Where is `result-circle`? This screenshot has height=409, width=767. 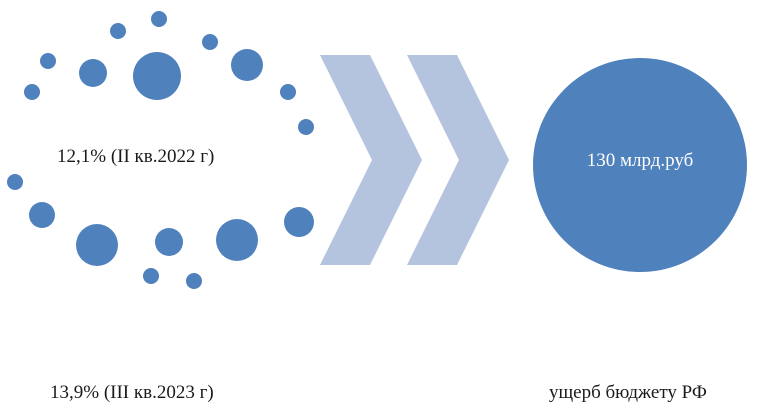 result-circle is located at coordinates (640, 165).